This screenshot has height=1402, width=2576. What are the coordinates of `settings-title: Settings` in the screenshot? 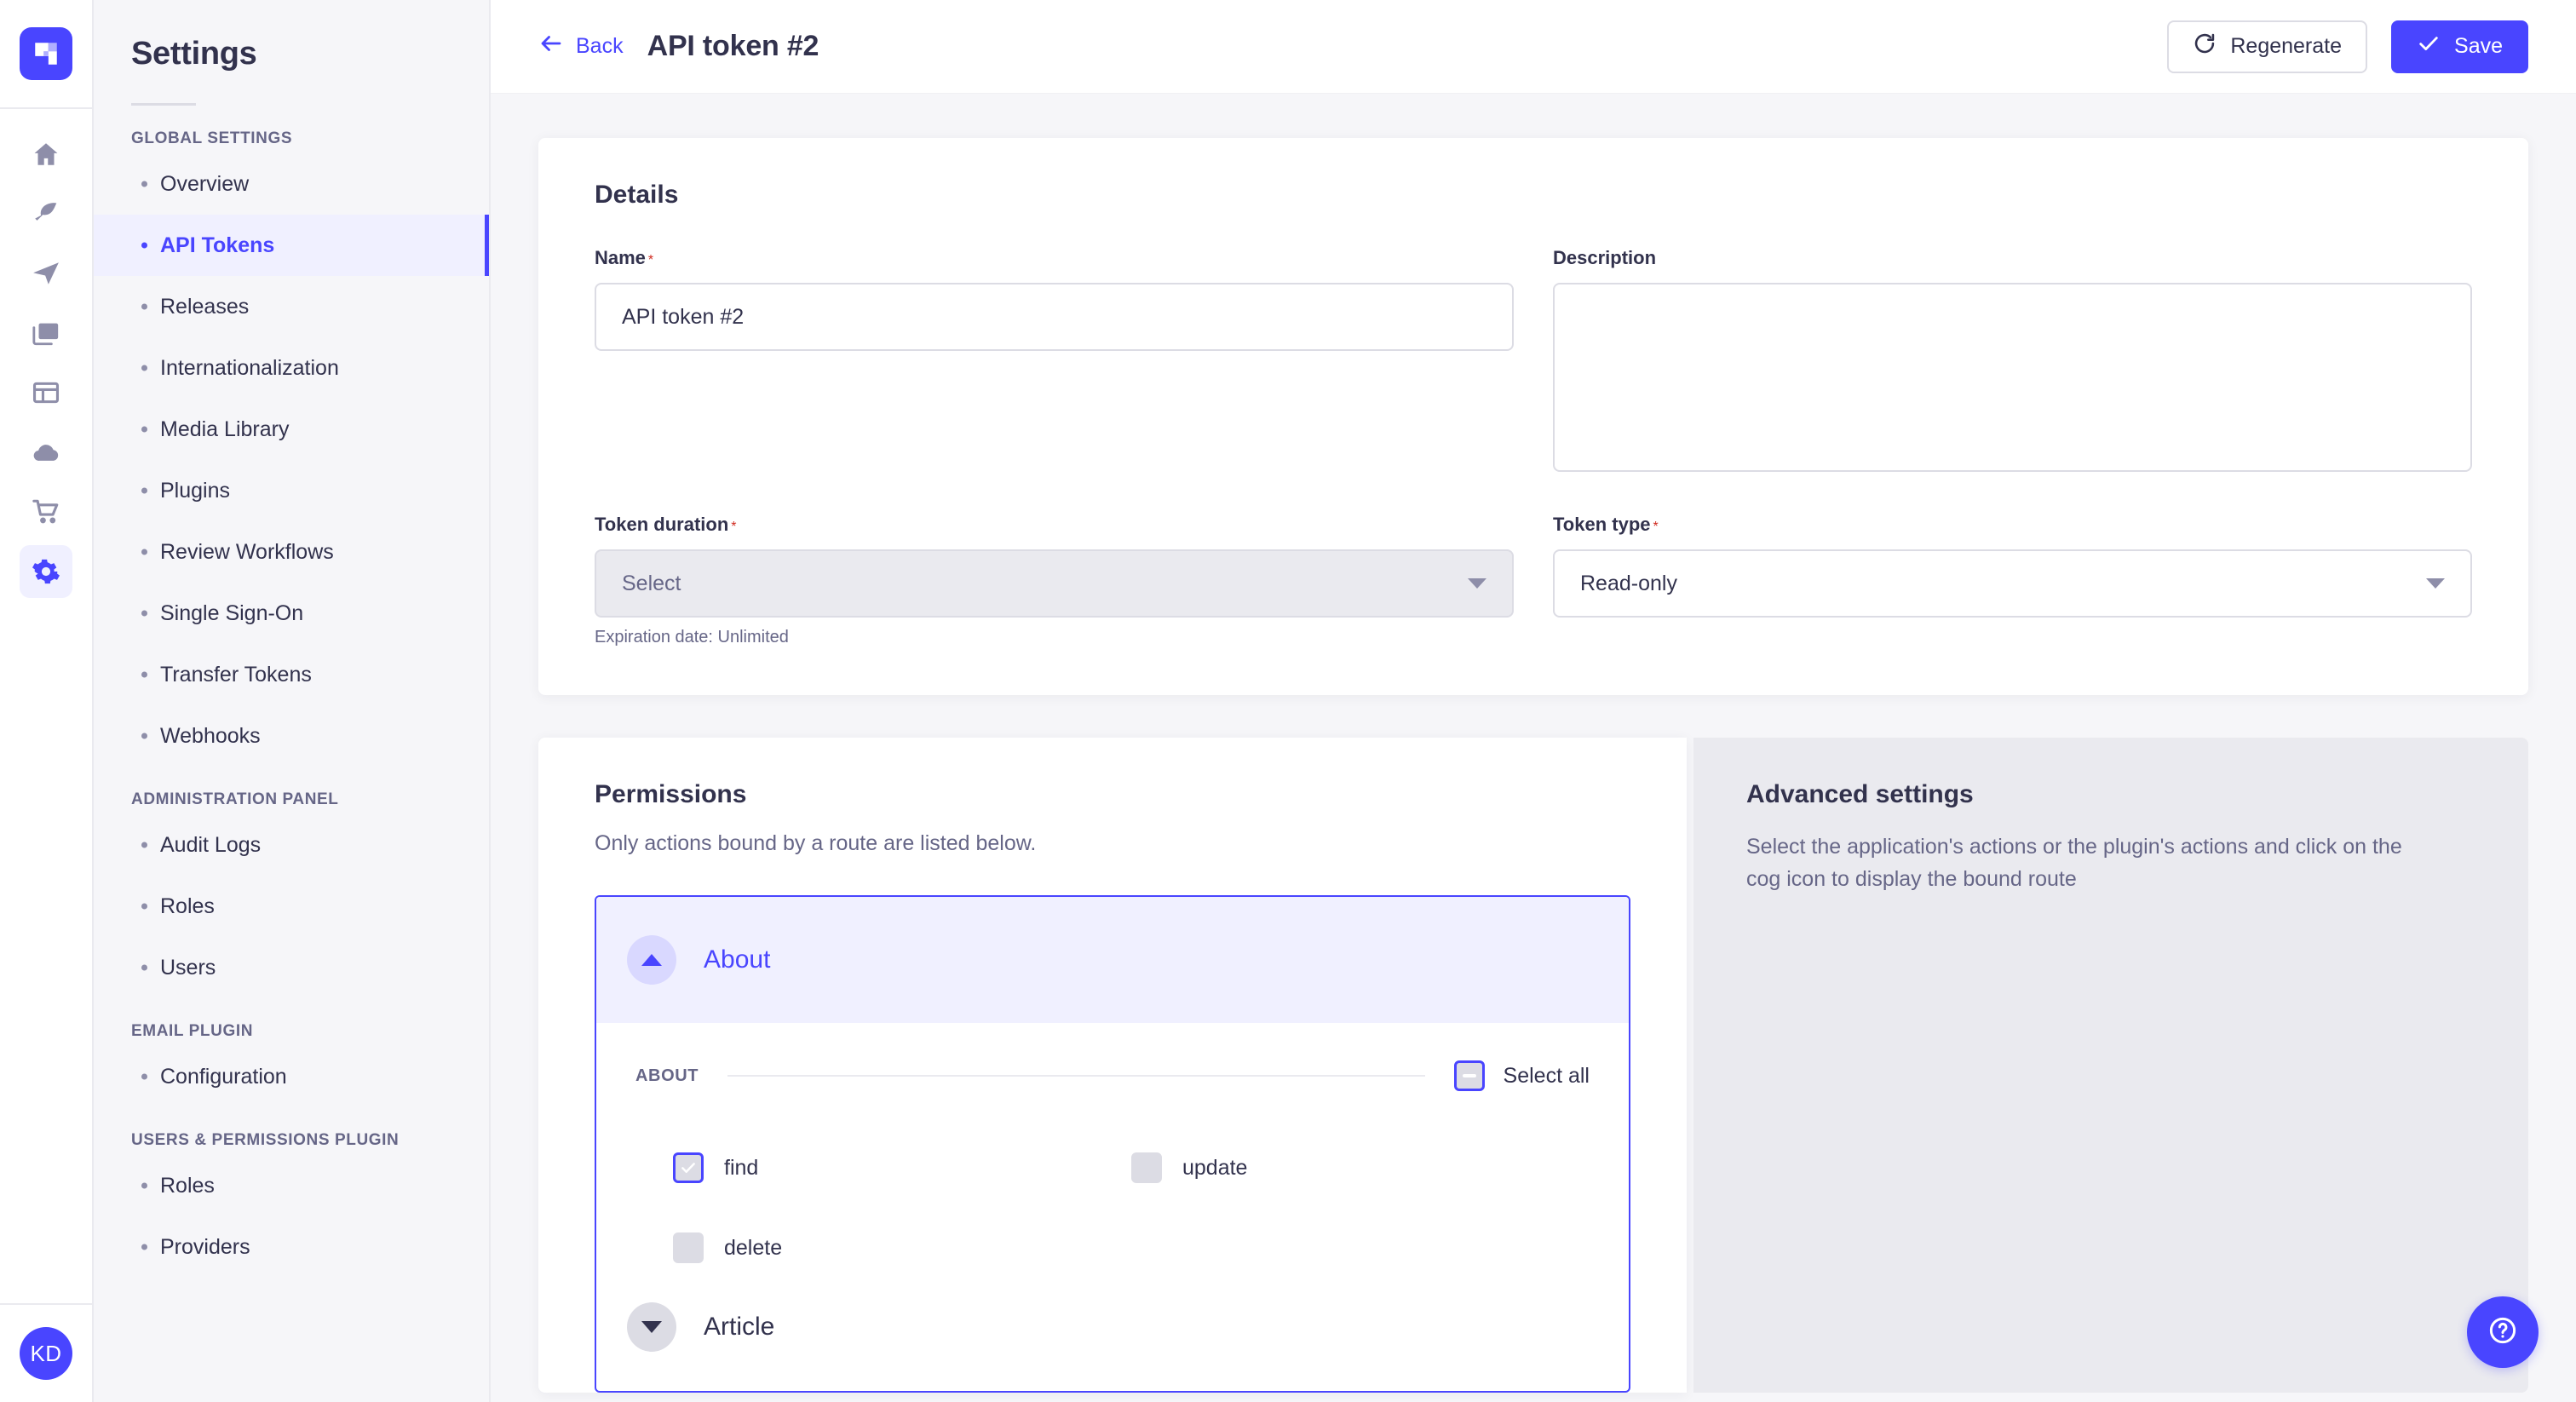 It's located at (194, 54).